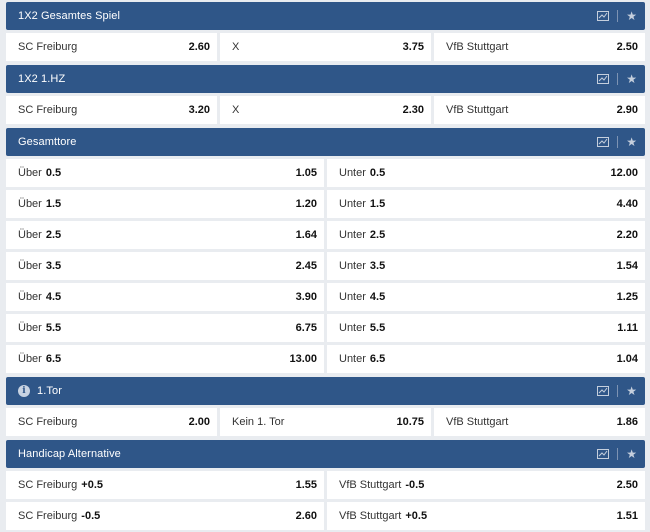  What do you see at coordinates (325, 297) in the screenshot?
I see `odds-row: Über 4.5 3.90 Unter 4.5 1.25` at bounding box center [325, 297].